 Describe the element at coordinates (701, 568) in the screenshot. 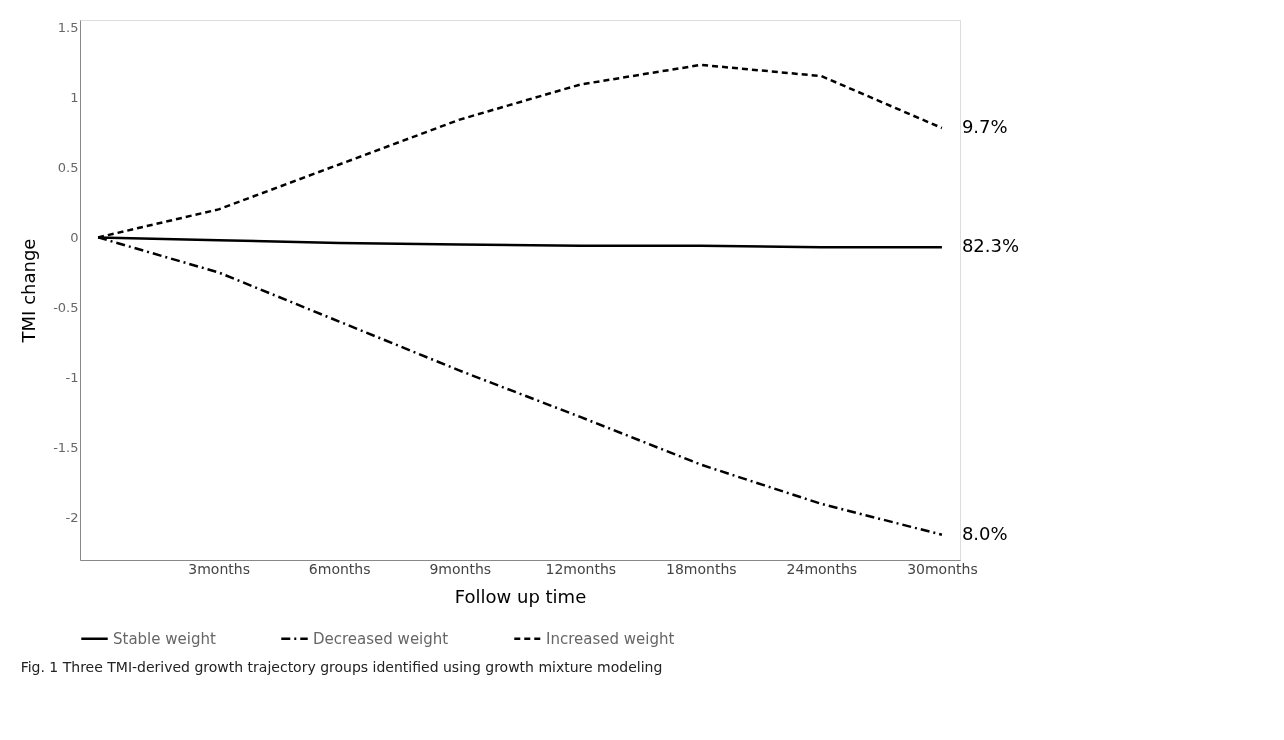

I see `x-tick-label: 18months` at that location.